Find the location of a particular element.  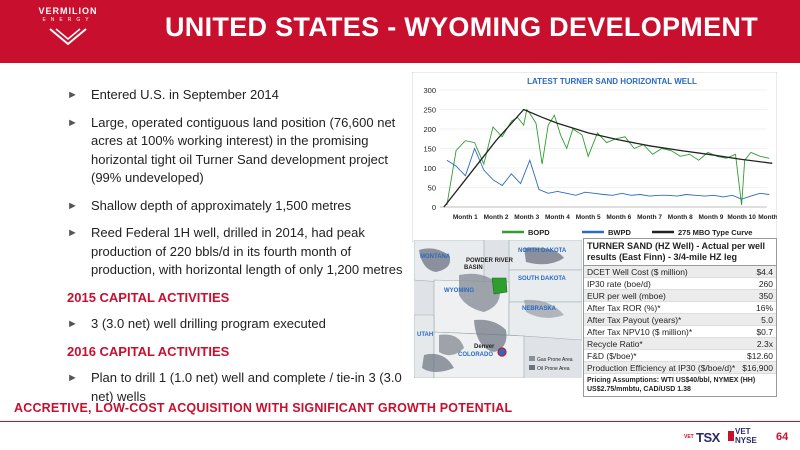

page-number: 64 is located at coordinates (782, 437).